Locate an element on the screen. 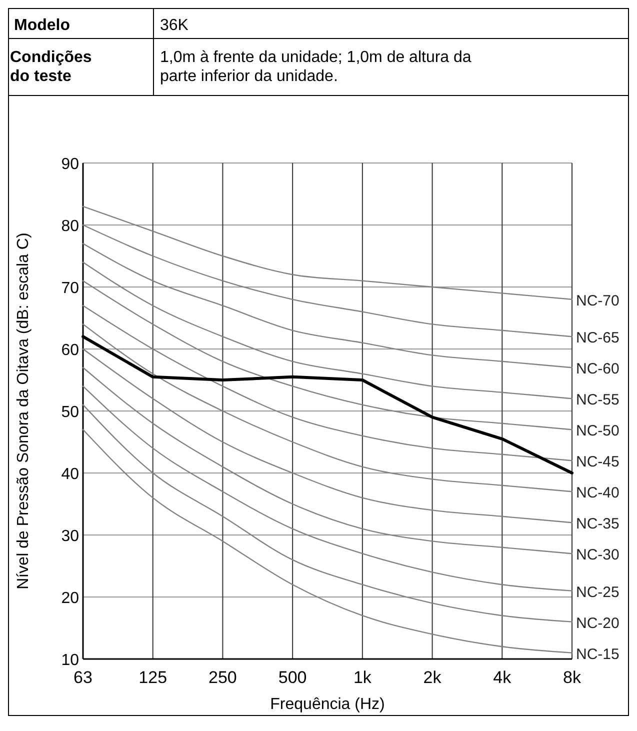 Image resolution: width=637 pixels, height=731 pixels. y-tick-label: 40 is located at coordinates (70, 474).